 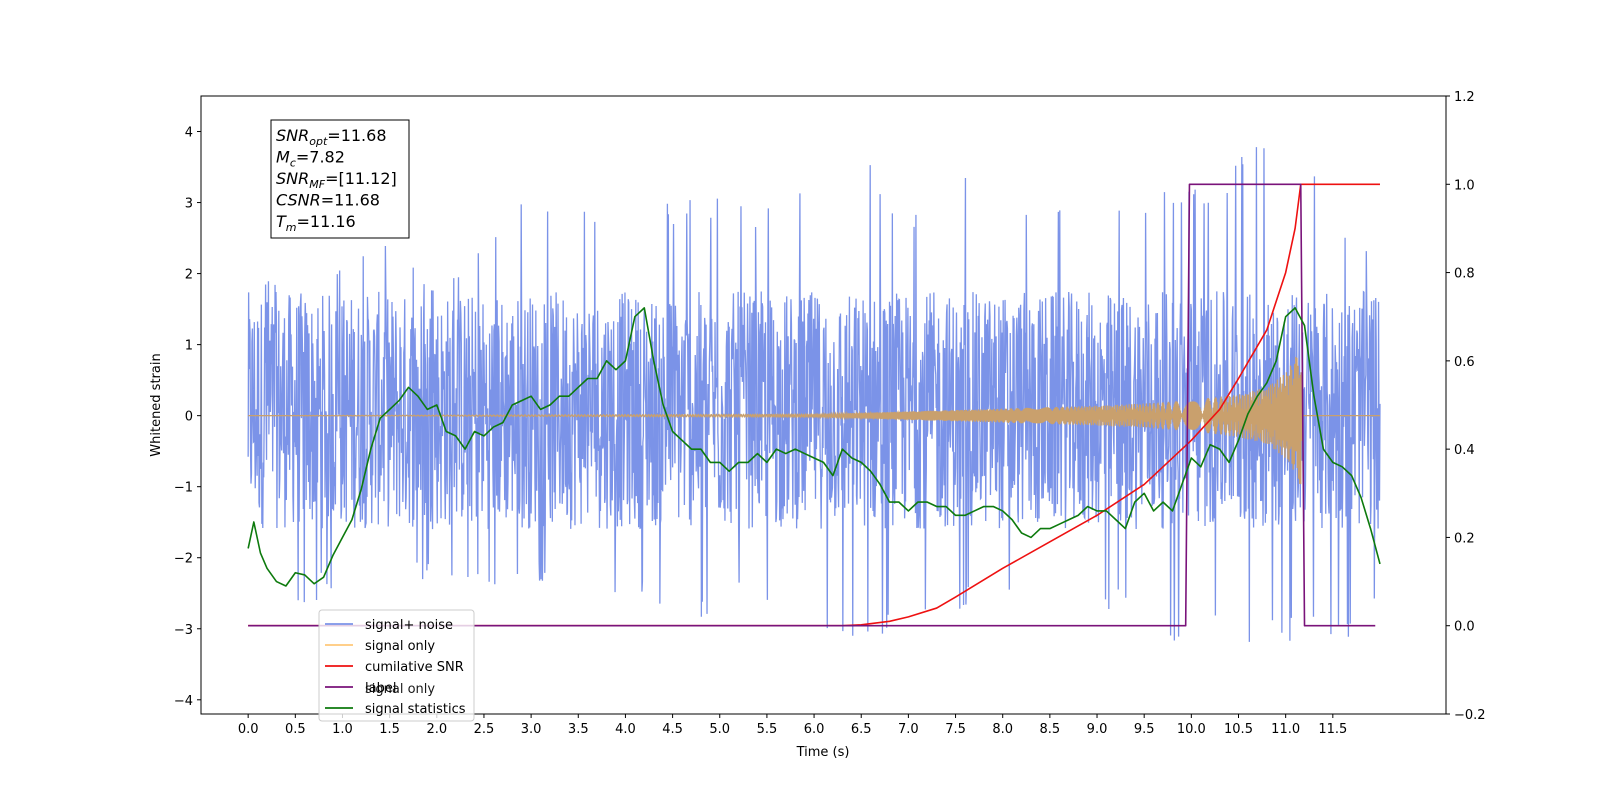 I want to click on x-tick-label: 1.5, so click(x=389, y=729).